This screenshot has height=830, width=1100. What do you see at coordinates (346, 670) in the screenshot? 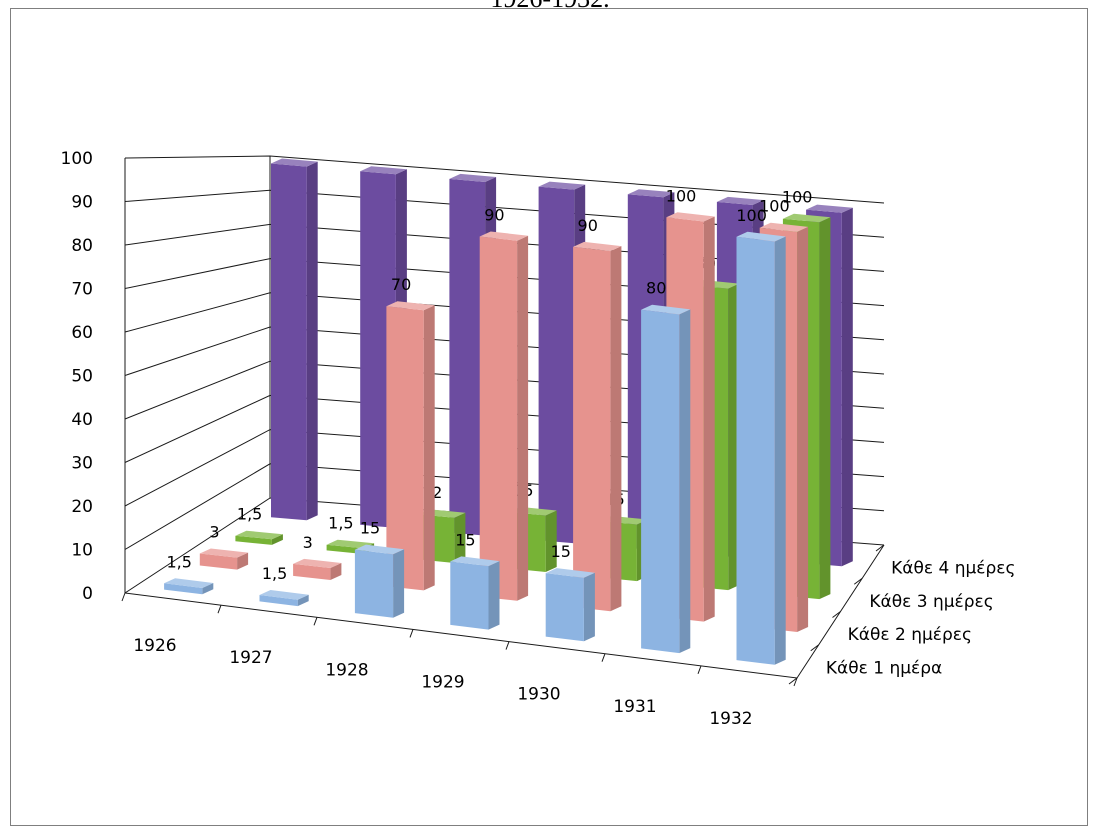
I see `x-tick-label: 1928` at bounding box center [346, 670].